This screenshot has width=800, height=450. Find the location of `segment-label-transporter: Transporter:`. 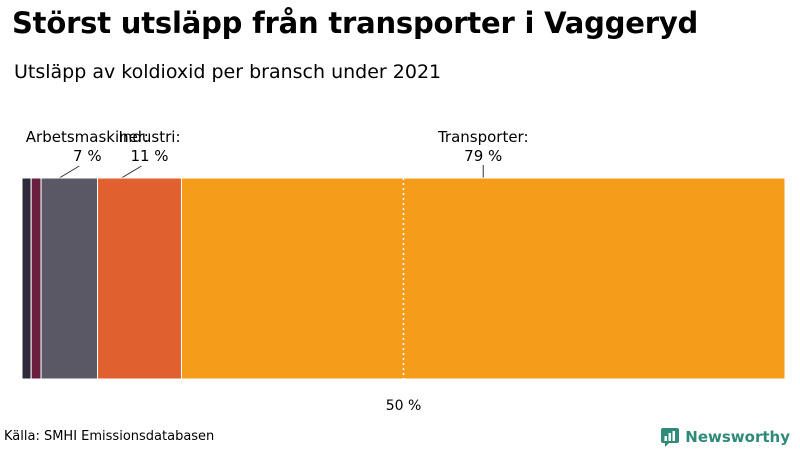

segment-label-transporter: Transporter: is located at coordinates (483, 137).